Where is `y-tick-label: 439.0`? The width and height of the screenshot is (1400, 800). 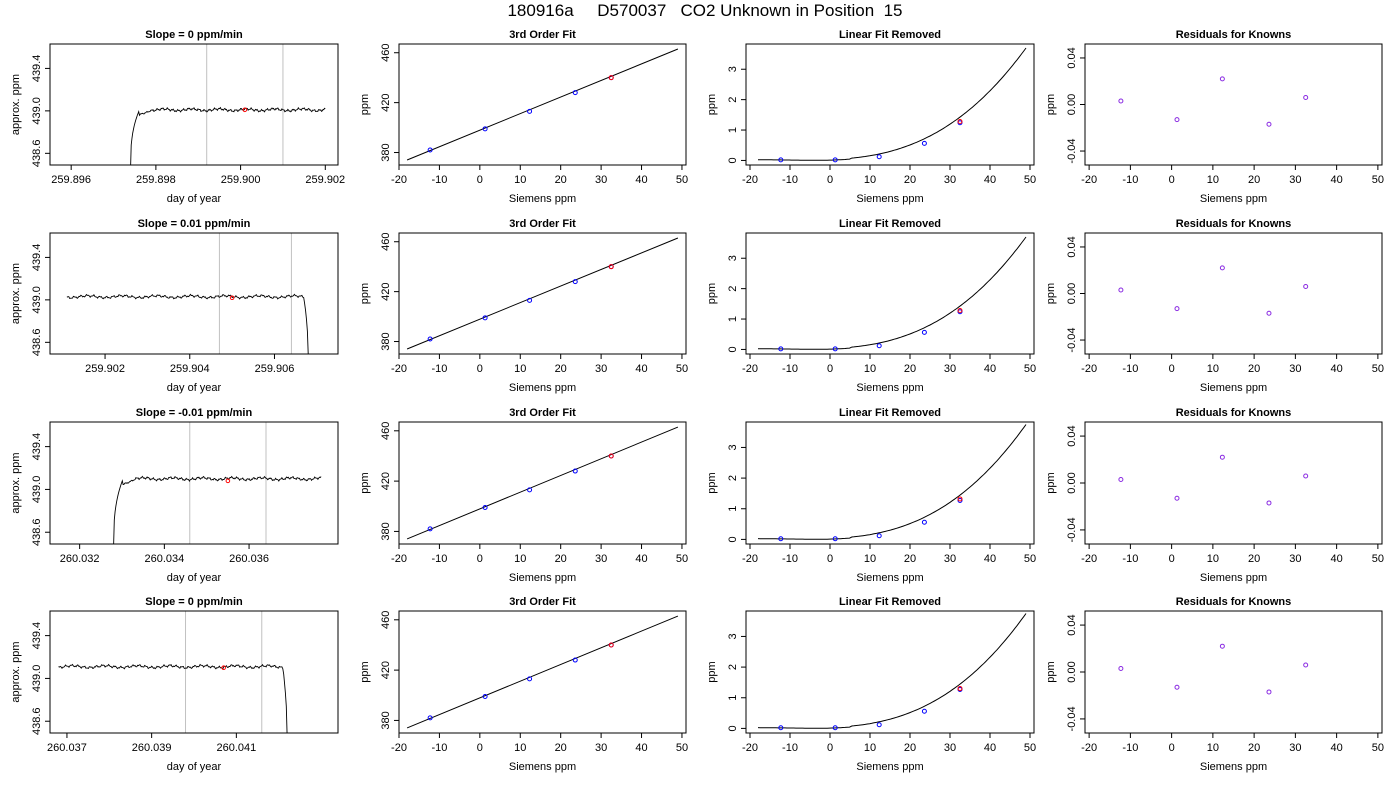 y-tick-label: 439.0 is located at coordinates (37, 490).